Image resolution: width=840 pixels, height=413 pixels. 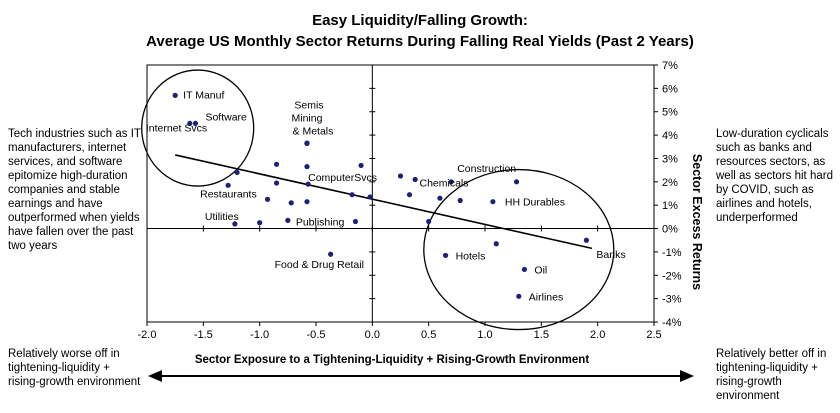 What do you see at coordinates (519, 249) in the screenshot?
I see `cyclicals-cluster-circle` at bounding box center [519, 249].